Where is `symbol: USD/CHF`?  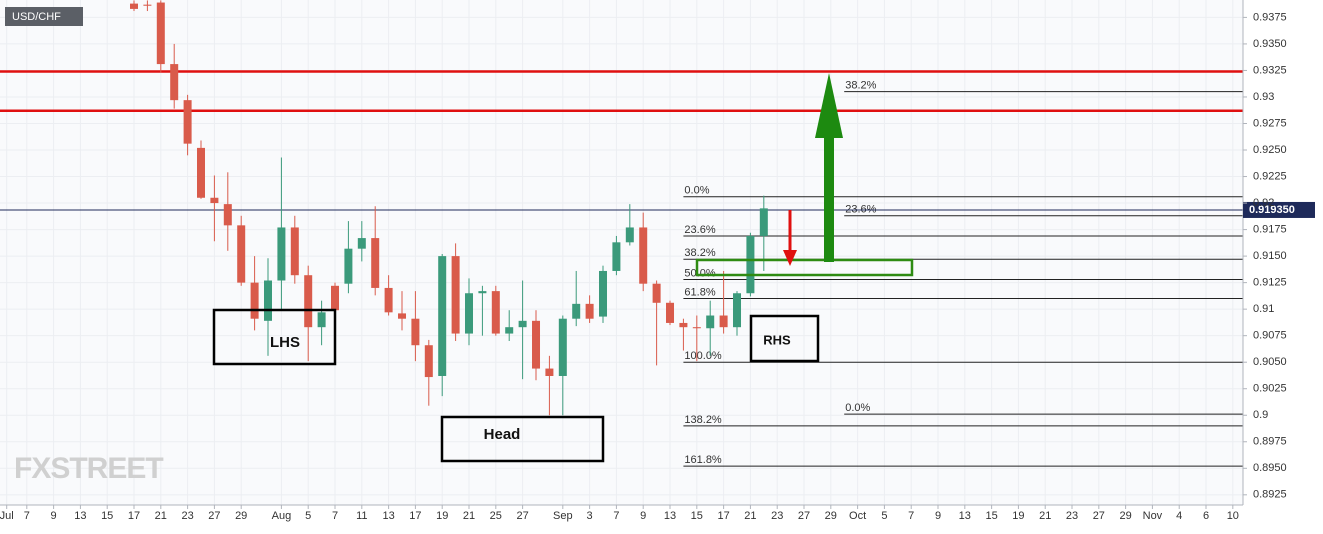
symbol: USD/CHF is located at coordinates (36, 17).